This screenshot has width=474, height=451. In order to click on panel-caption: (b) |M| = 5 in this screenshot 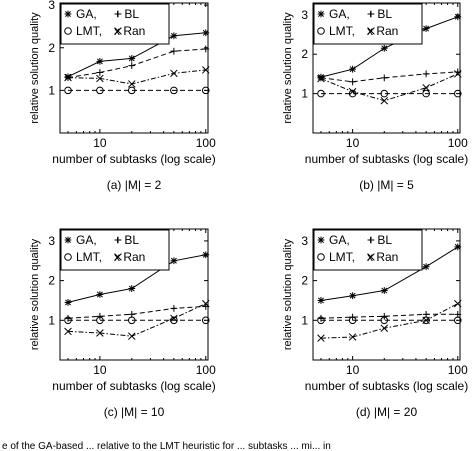, I will do `click(386, 185)`.